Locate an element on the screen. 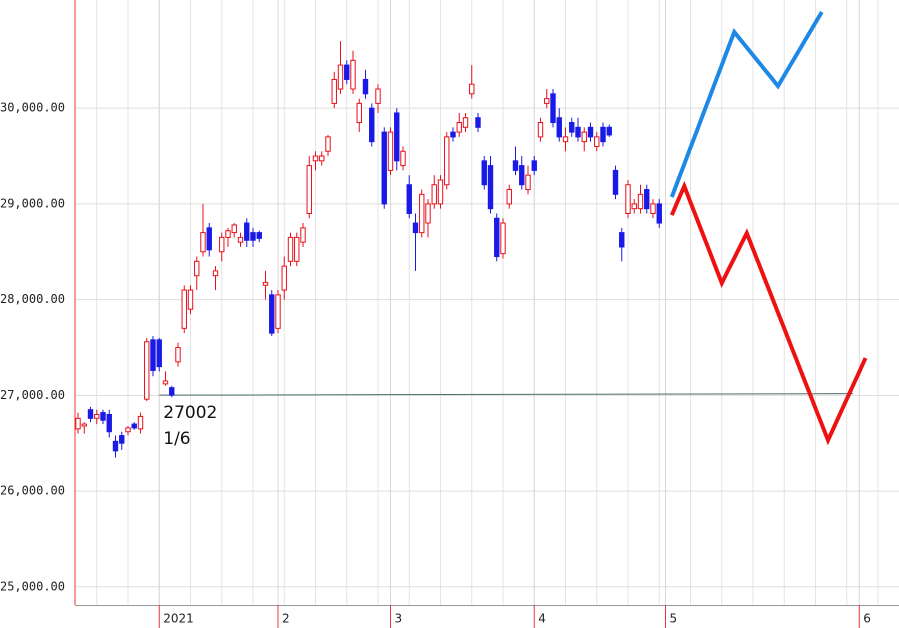 The width and height of the screenshot is (899, 628). annotation-date: 1/6 is located at coordinates (176, 439).